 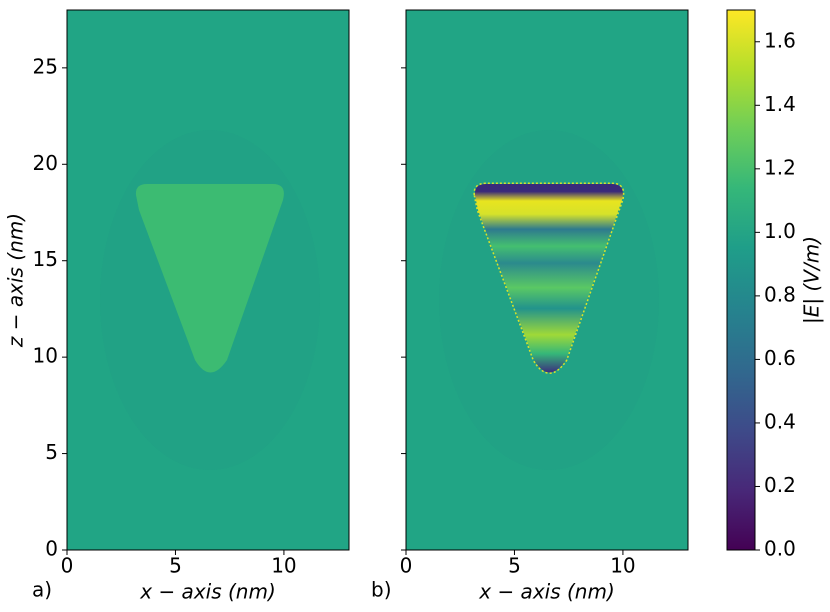 I want to click on colorbar-tick-label: 0.2, so click(x=780, y=485).